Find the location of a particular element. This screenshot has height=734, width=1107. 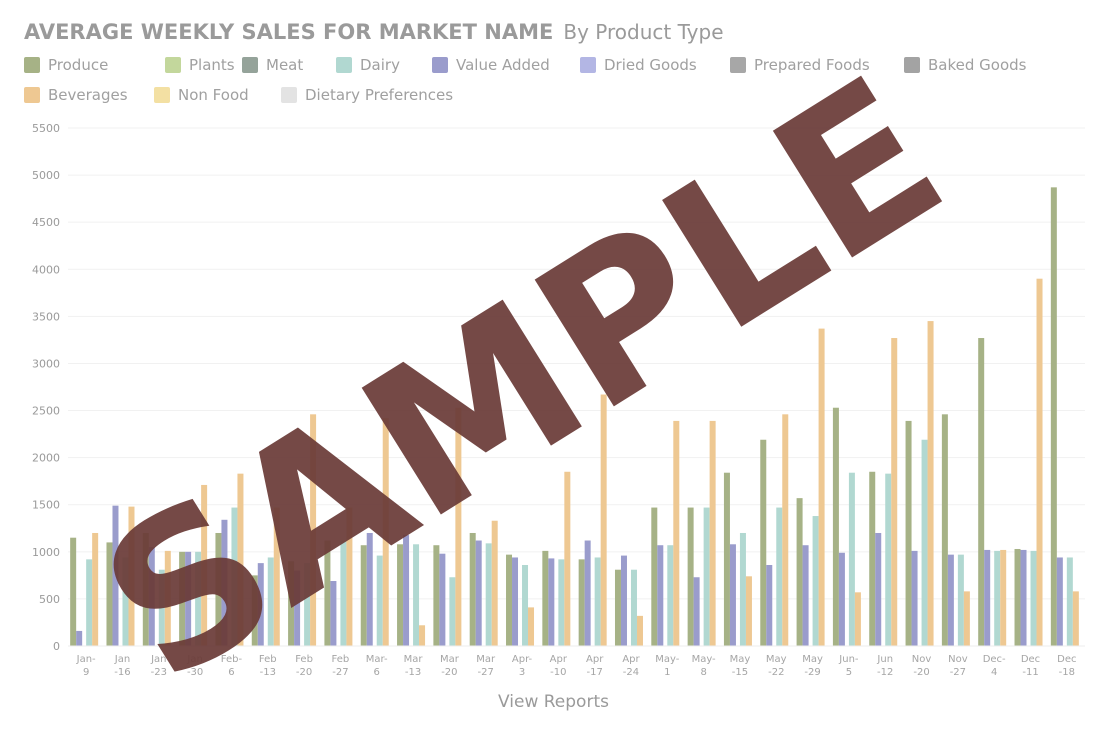

legend-item-dried-goods: Dried Goods is located at coordinates (638, 65).